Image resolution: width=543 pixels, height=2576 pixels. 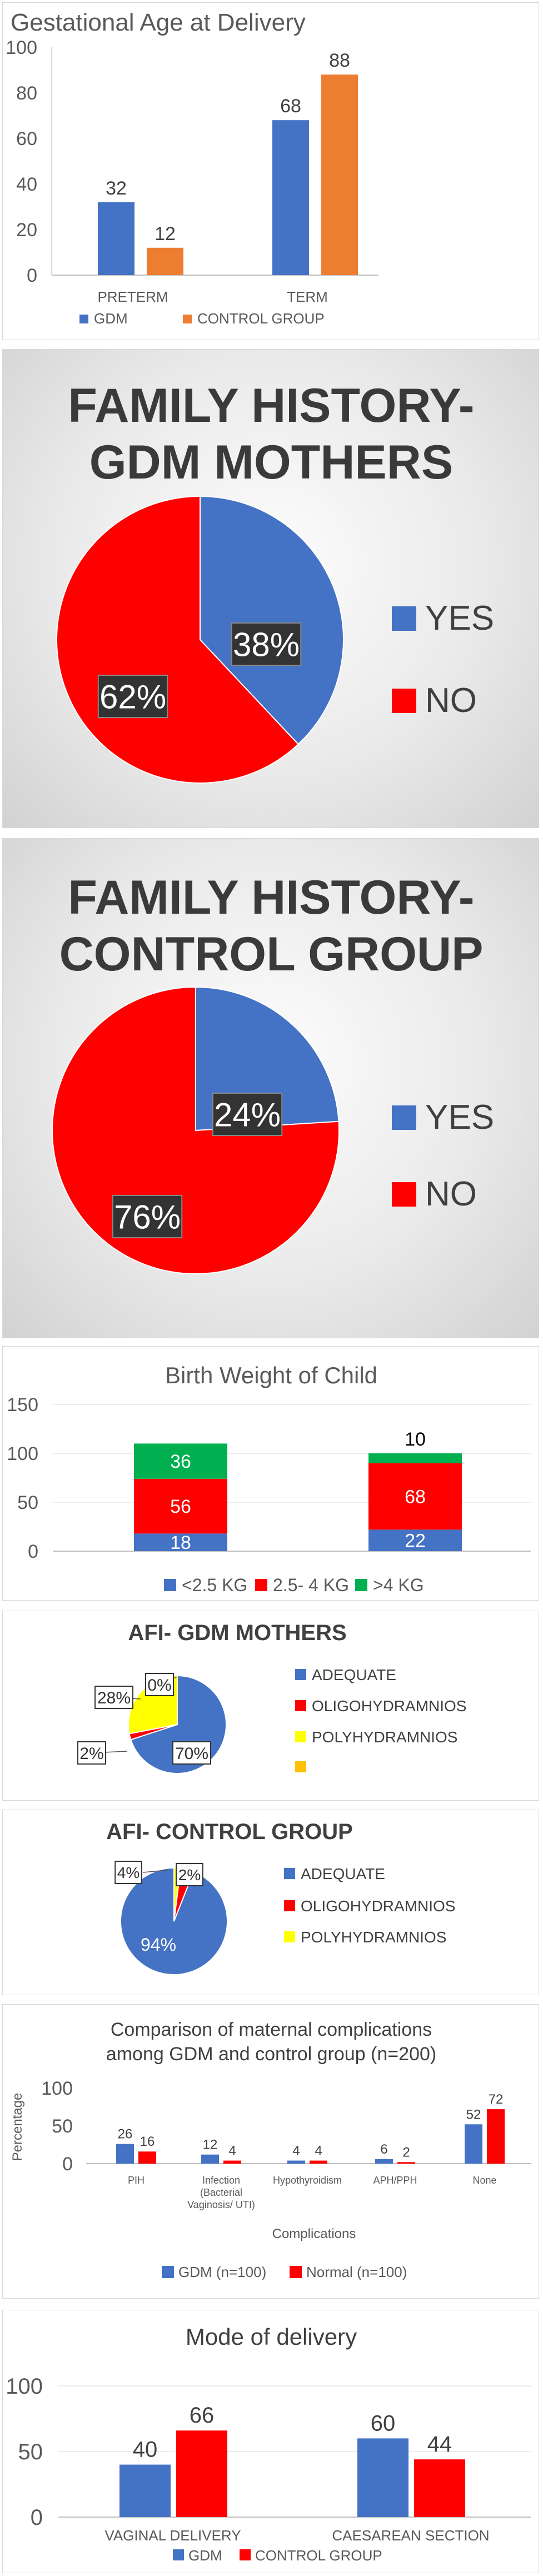 I want to click on family-history-gdm-chart: FAMILY HISTORY- GDM MOTHERS 38% 62% YES NO, so click(x=275, y=581).